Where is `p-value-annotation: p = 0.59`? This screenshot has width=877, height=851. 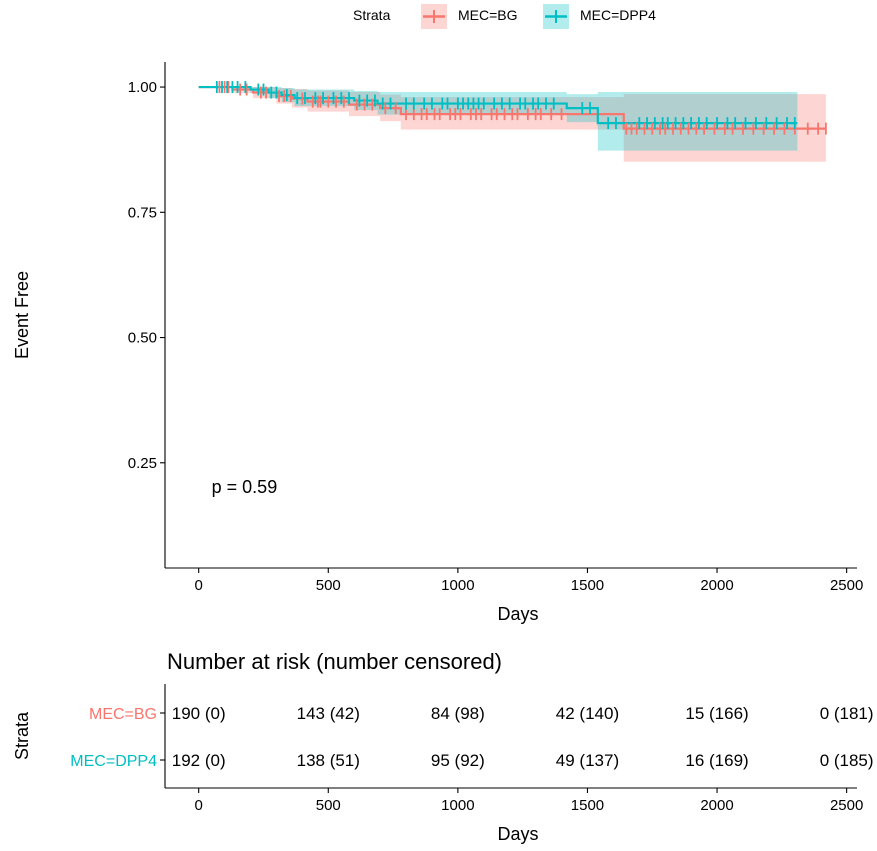 p-value-annotation: p = 0.59 is located at coordinates (245, 487).